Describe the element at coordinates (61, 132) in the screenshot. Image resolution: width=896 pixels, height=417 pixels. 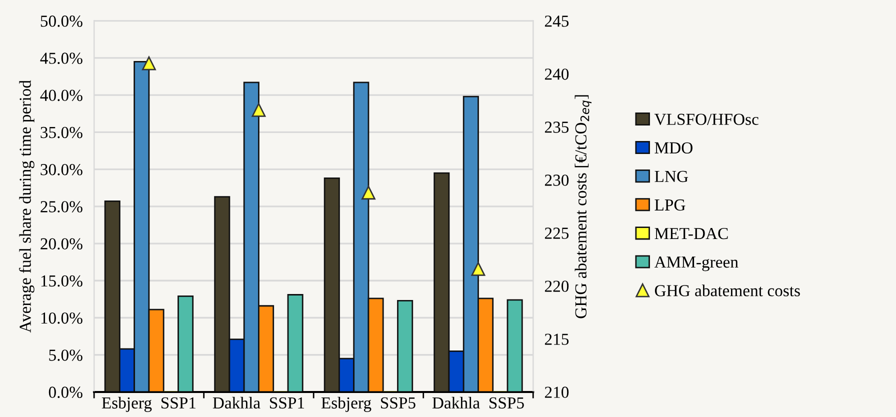
I see `y-tick-label: 35.0%` at that location.